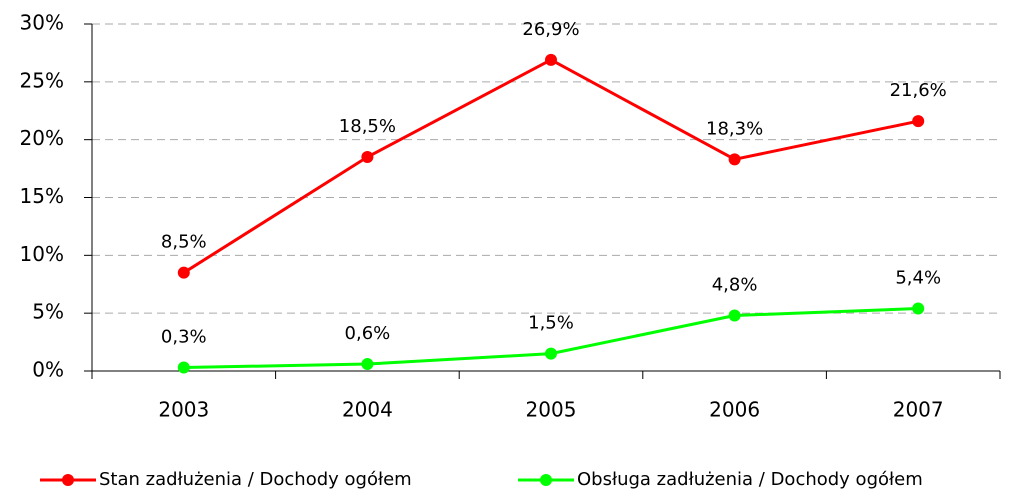 This screenshot has width=1012, height=494. What do you see at coordinates (734, 410) in the screenshot?
I see `x-tick-label: 2006` at bounding box center [734, 410].